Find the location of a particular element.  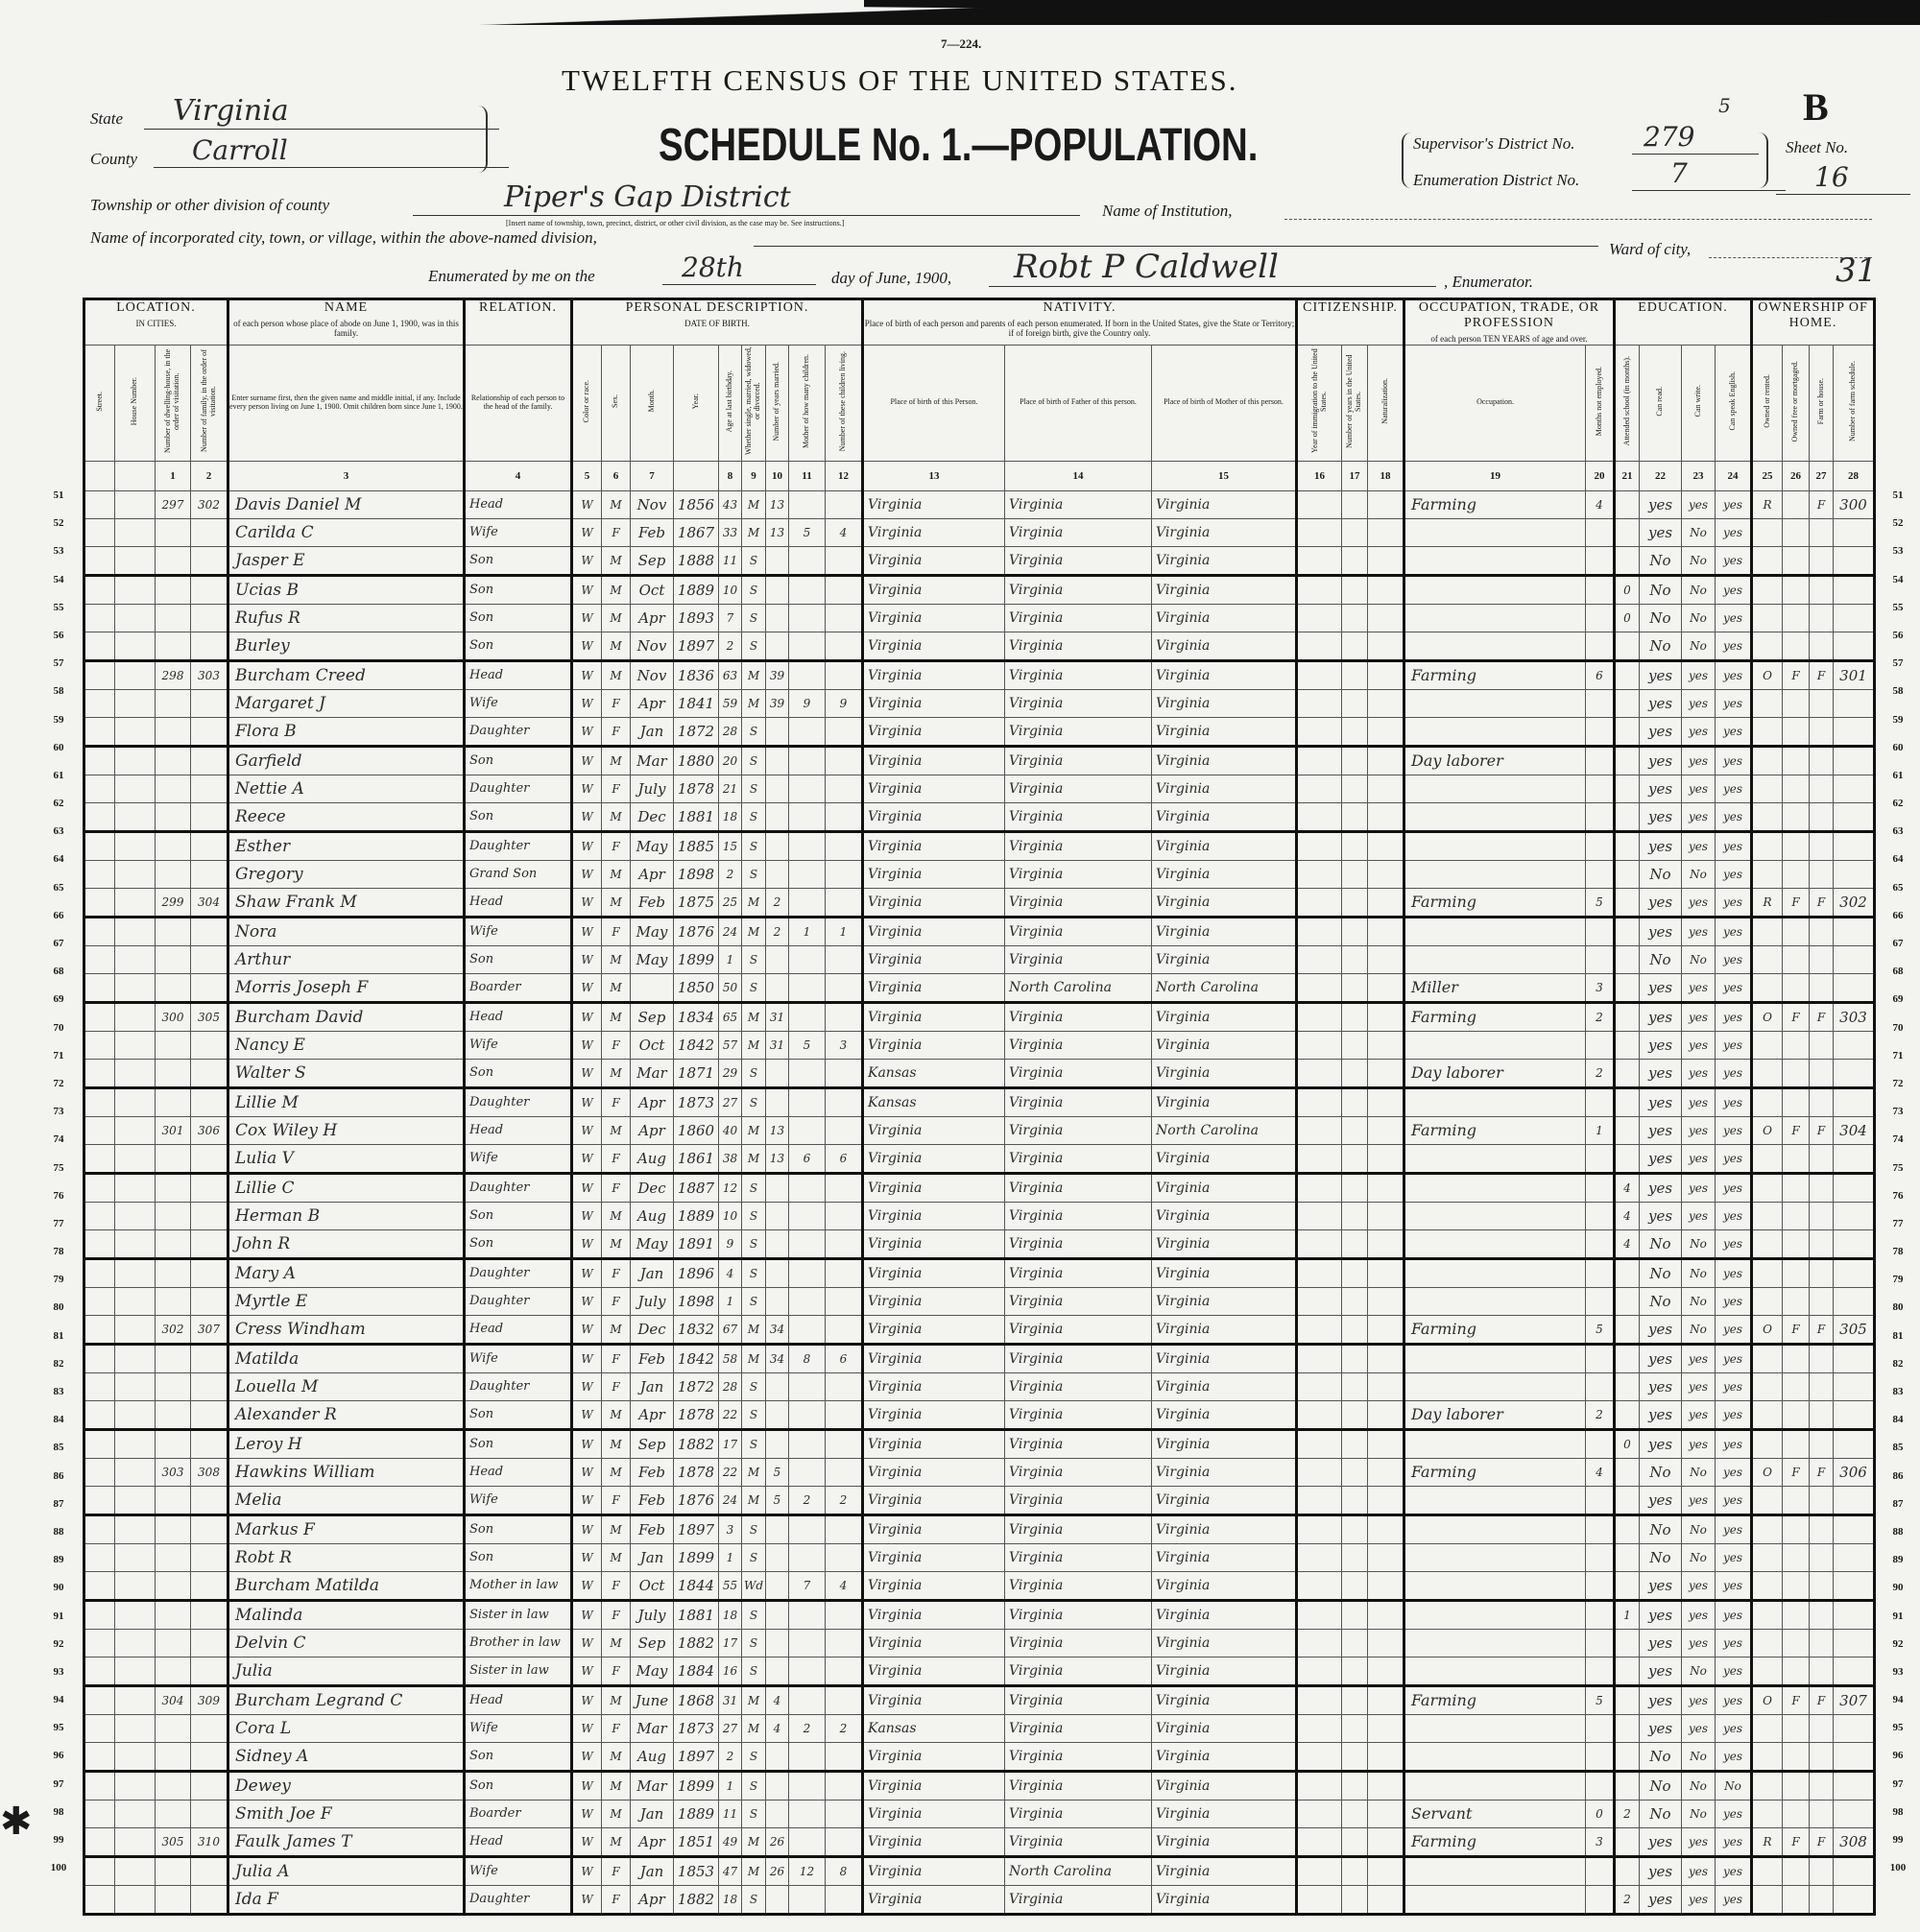

cell-can-speak-english: yes is located at coordinates (1733, 1301).